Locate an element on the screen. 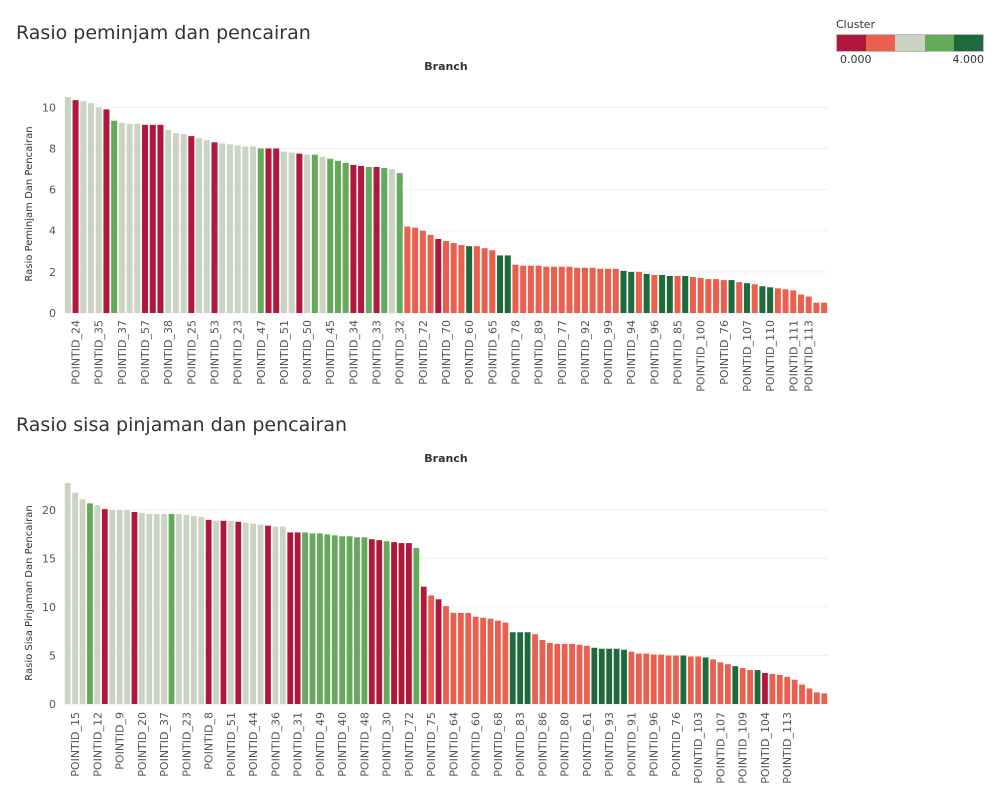 The width and height of the screenshot is (1000, 800). x-tick-label-peminjam-POINTID_37: POINTID_37 is located at coordinates (122, 352).